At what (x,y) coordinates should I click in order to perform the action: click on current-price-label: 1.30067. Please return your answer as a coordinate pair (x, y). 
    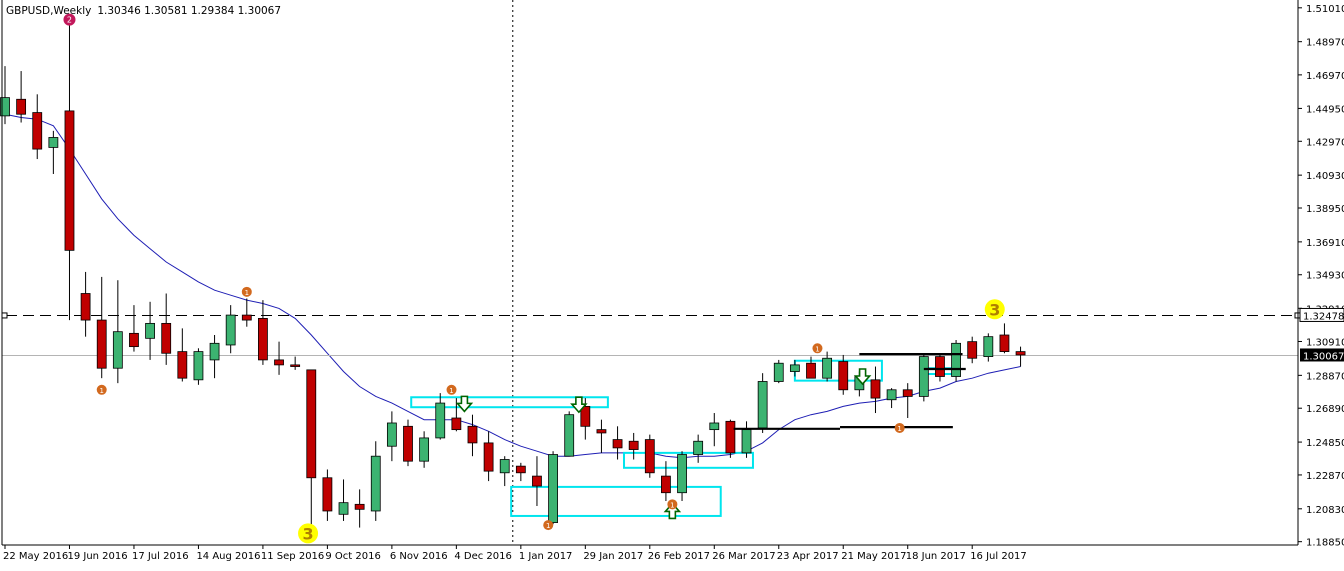
    Looking at the image, I should click on (1323, 356).